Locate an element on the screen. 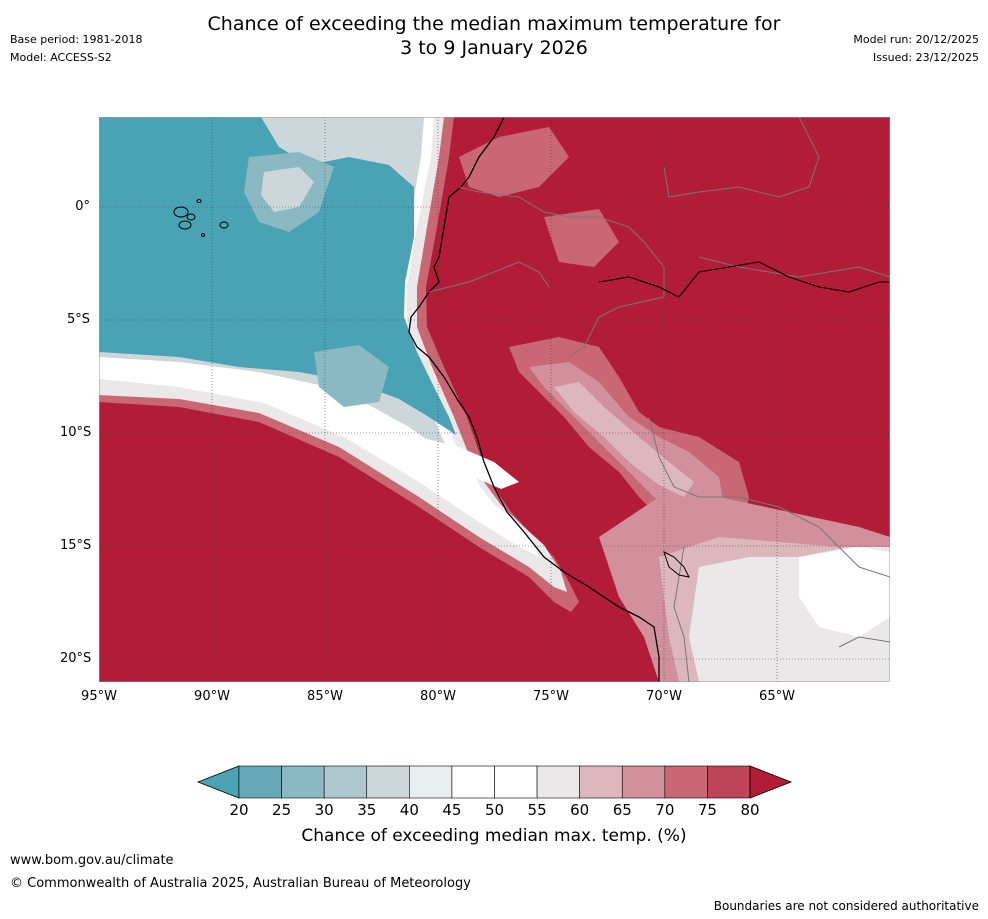 The width and height of the screenshot is (988, 919). colorbar-tick-label: 30 is located at coordinates (324, 810).